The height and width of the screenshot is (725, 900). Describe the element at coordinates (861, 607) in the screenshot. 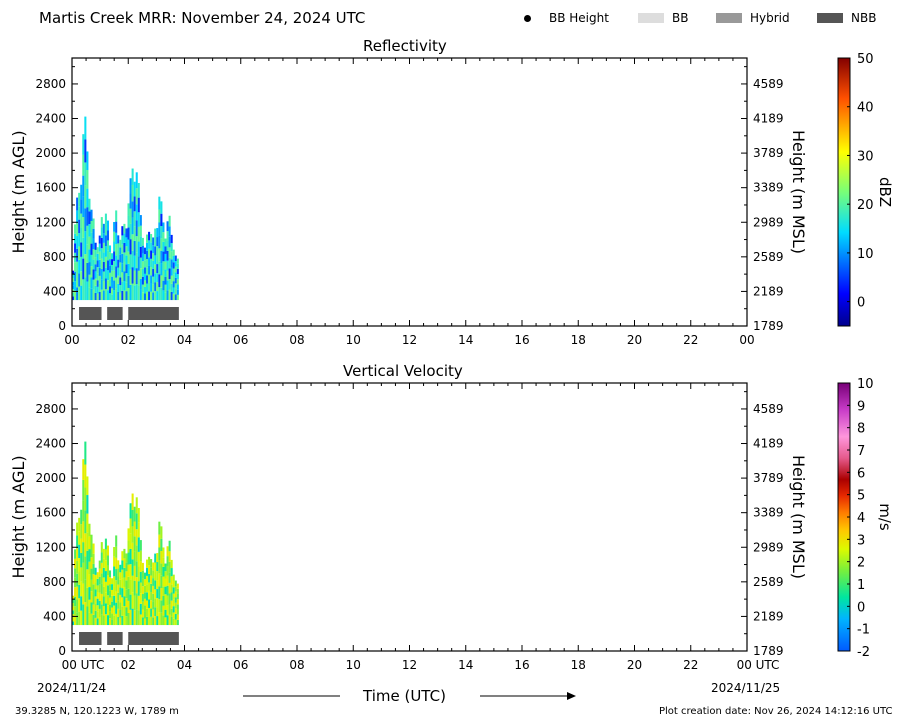

I see `colorbar-tick-label: 0` at that location.